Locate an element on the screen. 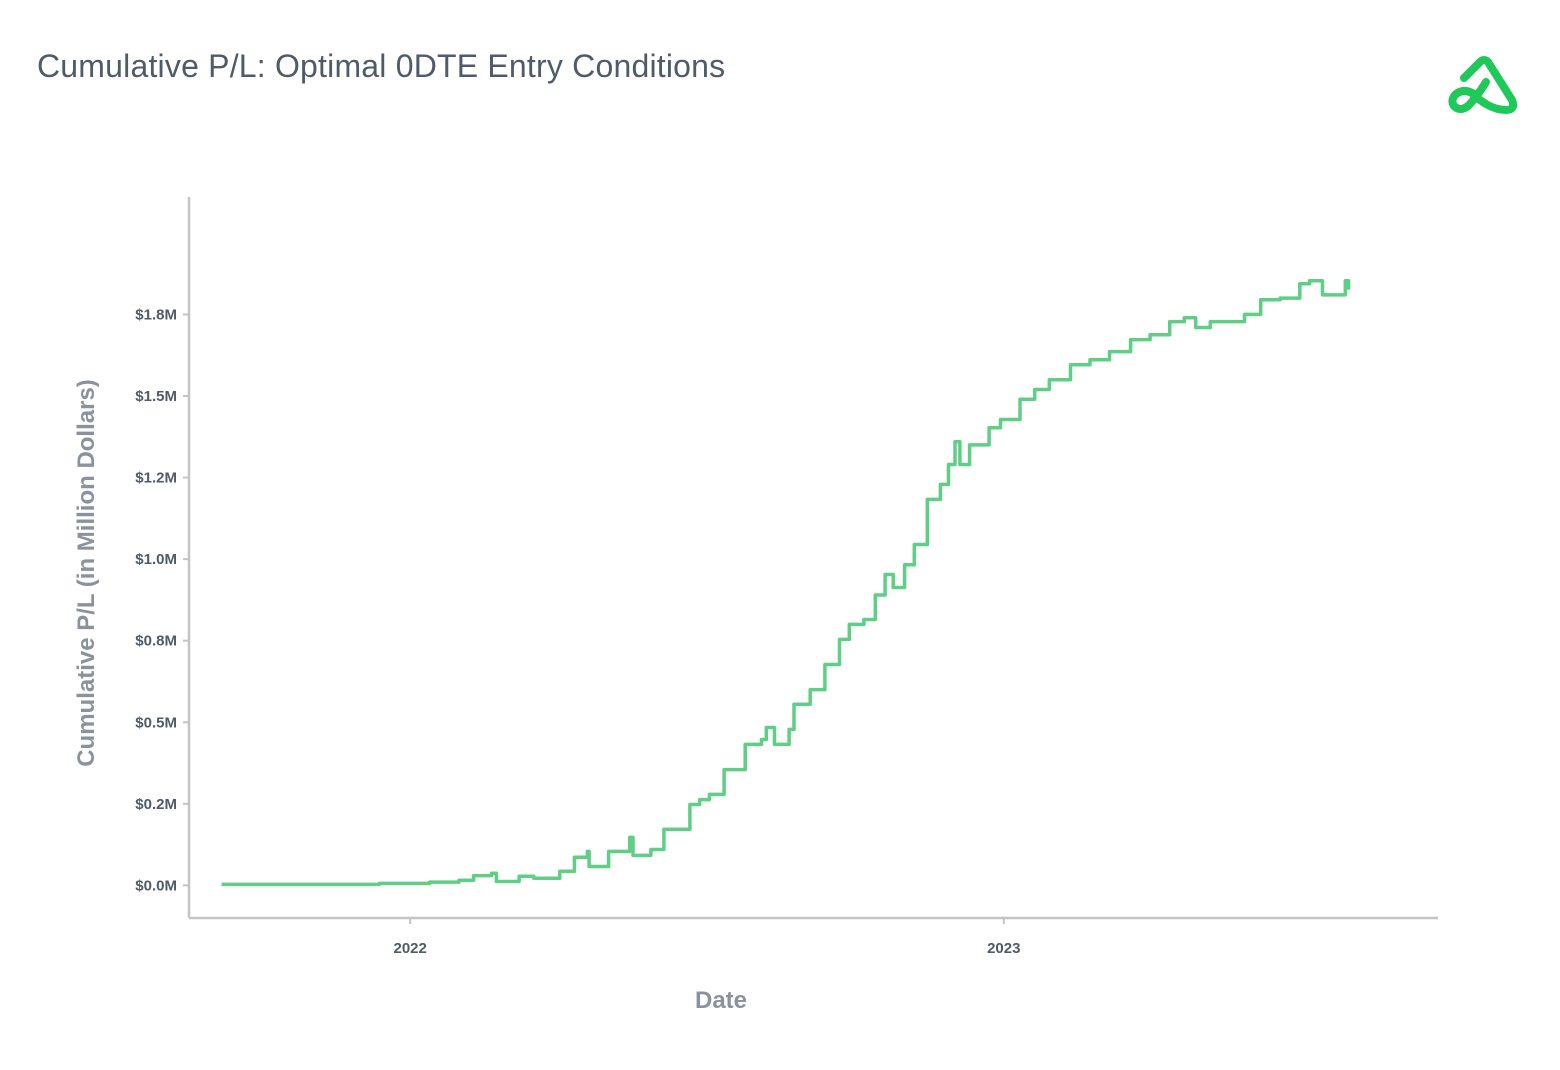 The image size is (1560, 1070). y-tick-label: $0.2M is located at coordinates (156, 804).